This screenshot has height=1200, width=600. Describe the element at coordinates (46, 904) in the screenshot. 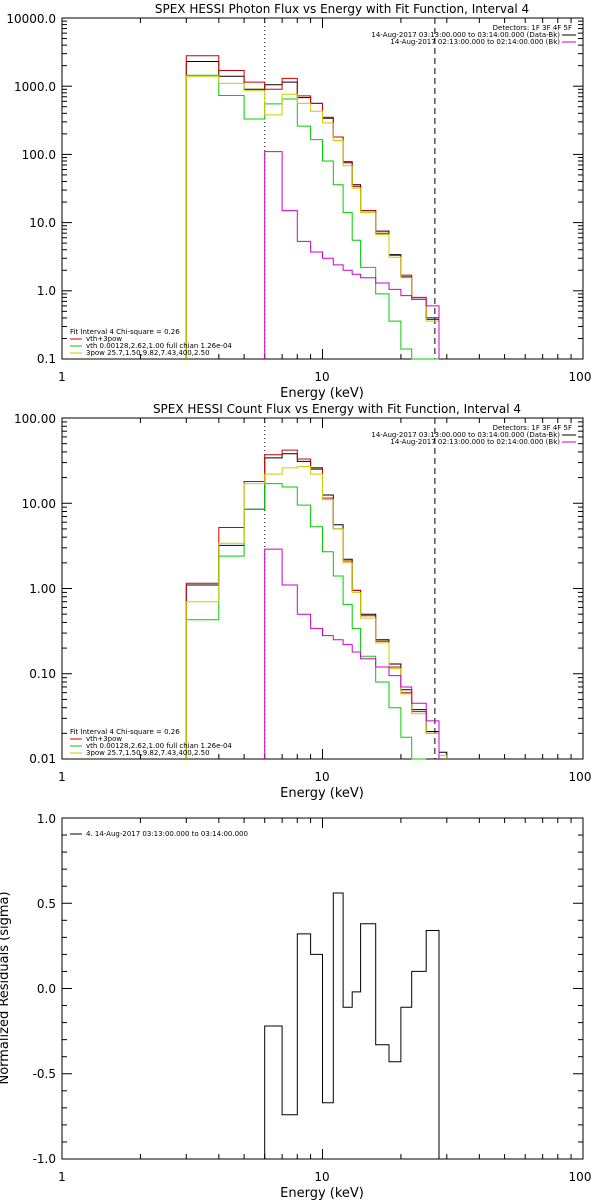

I see `y-tick-label: 0.5` at that location.